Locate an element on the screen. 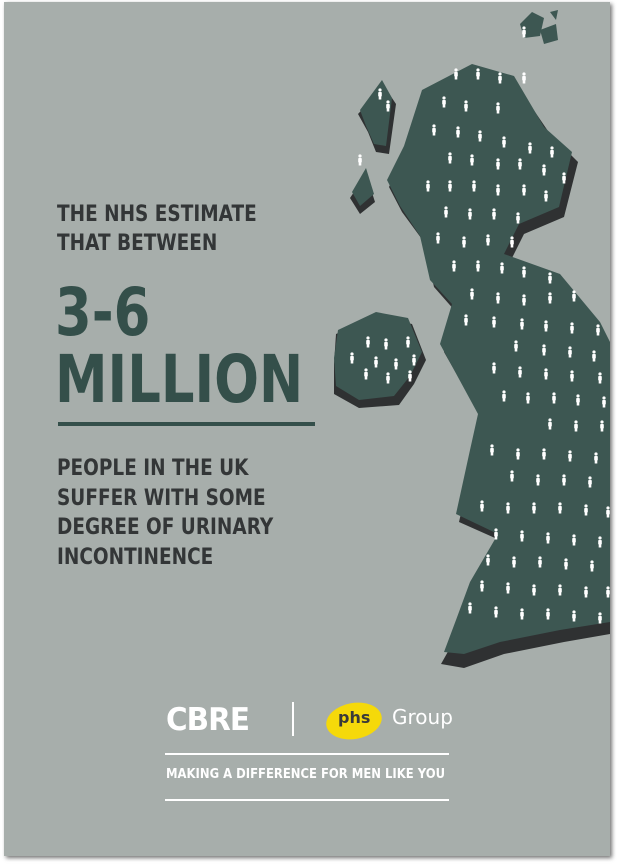 The image size is (617, 864). headline-line-2: THAT BETWEEN is located at coordinates (137, 243).